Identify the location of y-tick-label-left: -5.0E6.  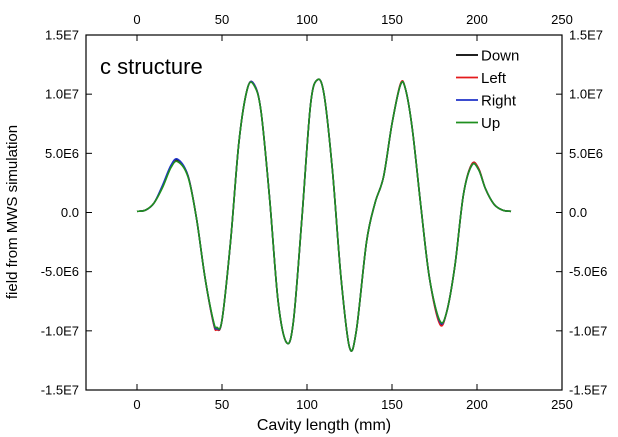
(60, 271).